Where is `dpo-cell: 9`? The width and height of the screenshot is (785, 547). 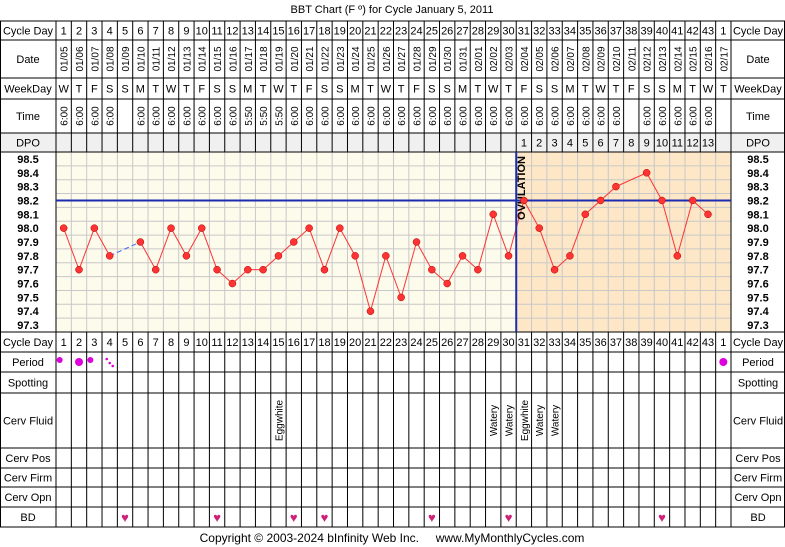 dpo-cell: 9 is located at coordinates (647, 144).